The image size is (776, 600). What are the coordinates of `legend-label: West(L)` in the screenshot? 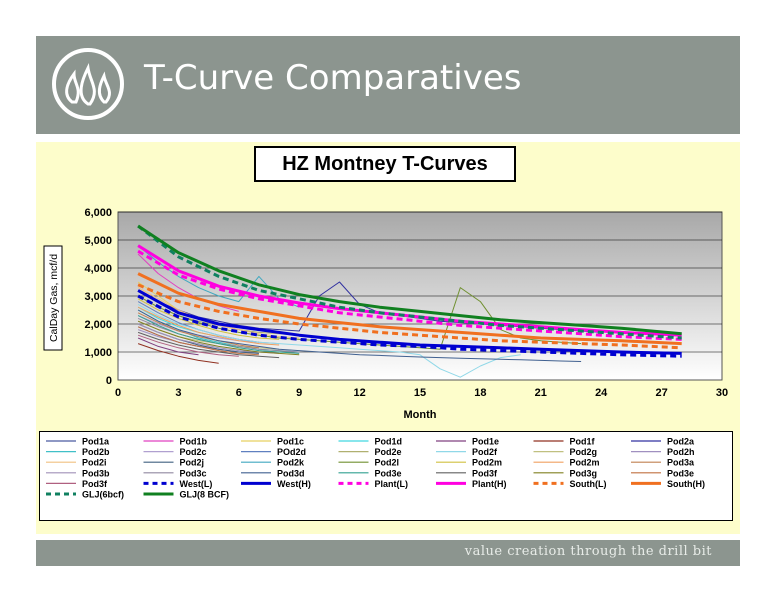 It's located at (196, 484).